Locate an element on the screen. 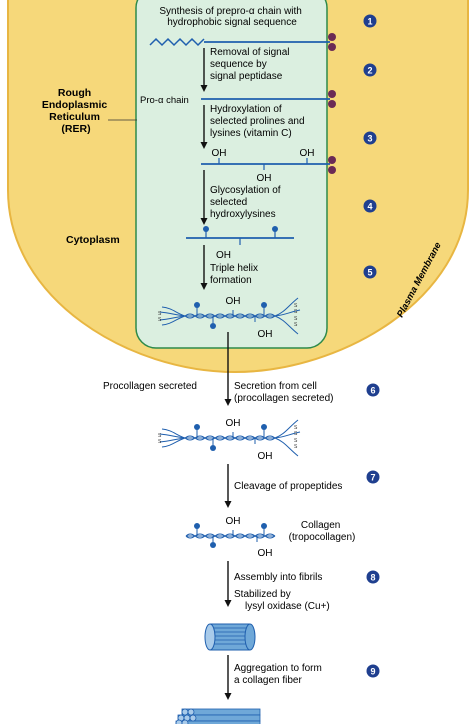  procollagen-secreted-label: Procollagen secreted is located at coordinates (150, 386).